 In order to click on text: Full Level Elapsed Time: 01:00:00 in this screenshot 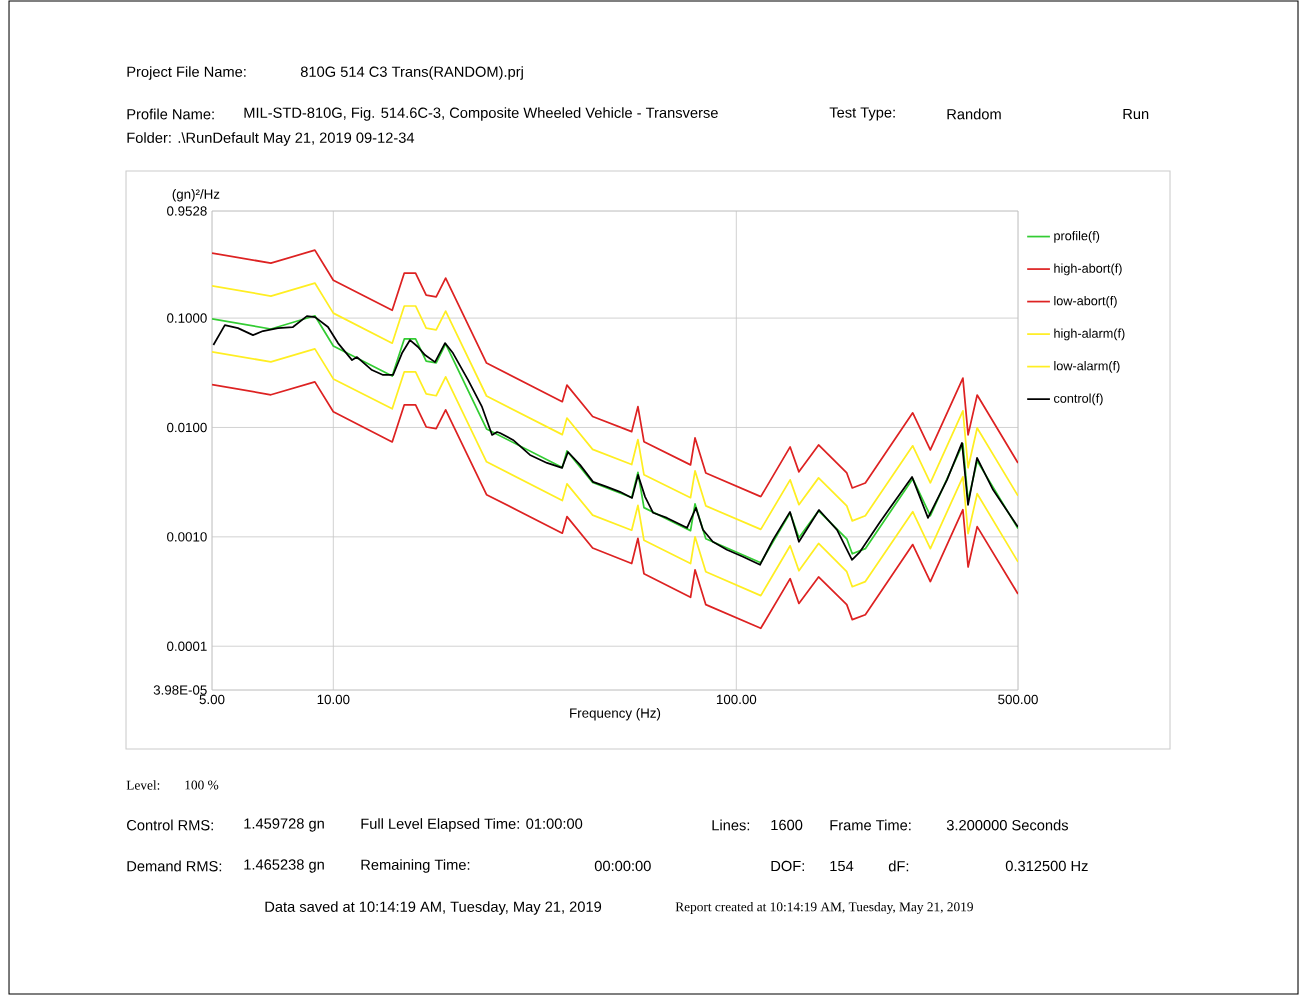, I will do `click(472, 825)`.